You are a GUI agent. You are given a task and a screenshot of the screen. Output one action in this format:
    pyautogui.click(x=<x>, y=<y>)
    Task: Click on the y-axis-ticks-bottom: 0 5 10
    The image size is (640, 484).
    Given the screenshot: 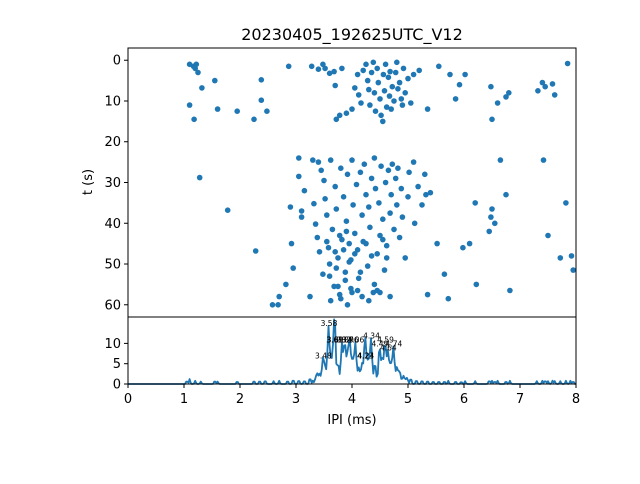 What is the action you would take?
    pyautogui.click(x=116, y=365)
    